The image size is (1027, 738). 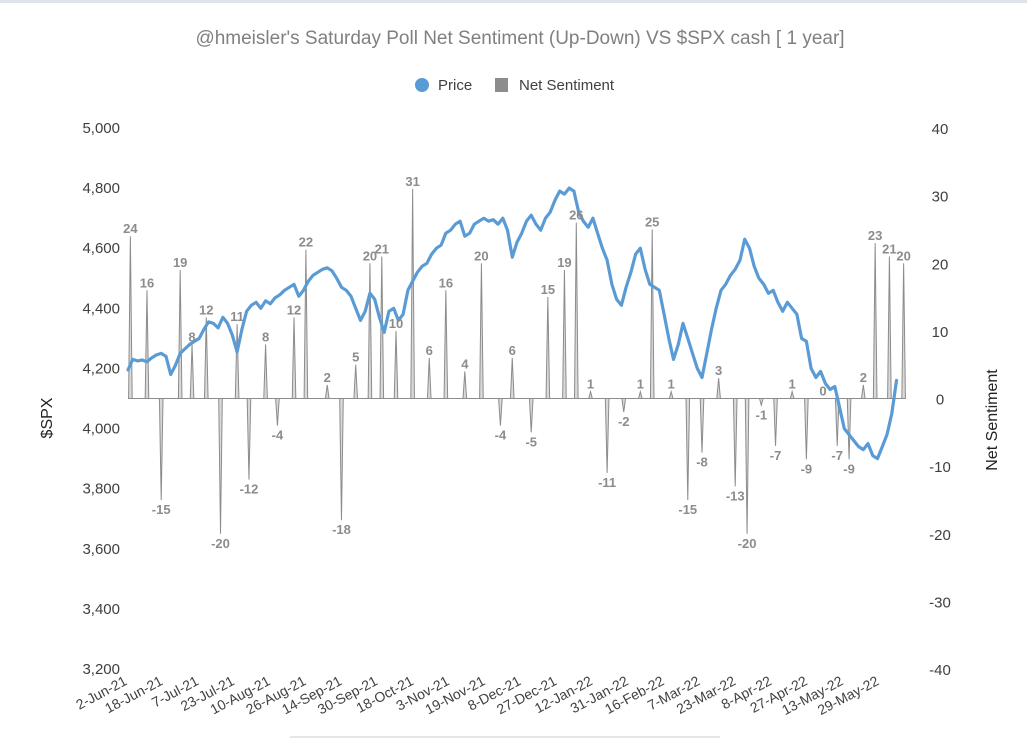 I want to click on left-tick-label: 4,600, so click(x=101, y=248).